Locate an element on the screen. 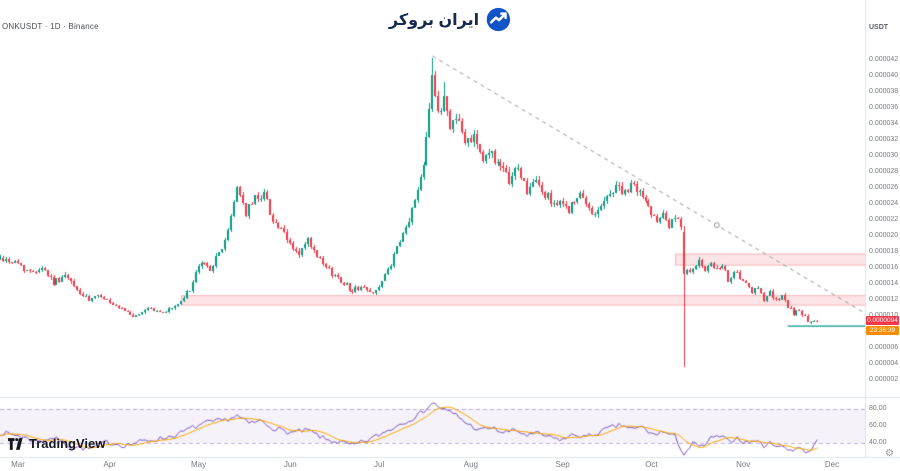  price-axis-label: 0.000032 is located at coordinates (884, 139).